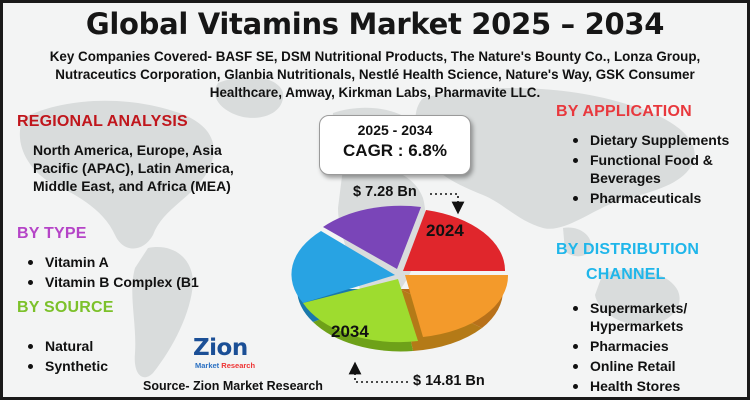 This screenshot has height=400, width=750. What do you see at coordinates (102, 121) in the screenshot?
I see `regional-analysis-heading: REGIONAL ANALYSIS` at bounding box center [102, 121].